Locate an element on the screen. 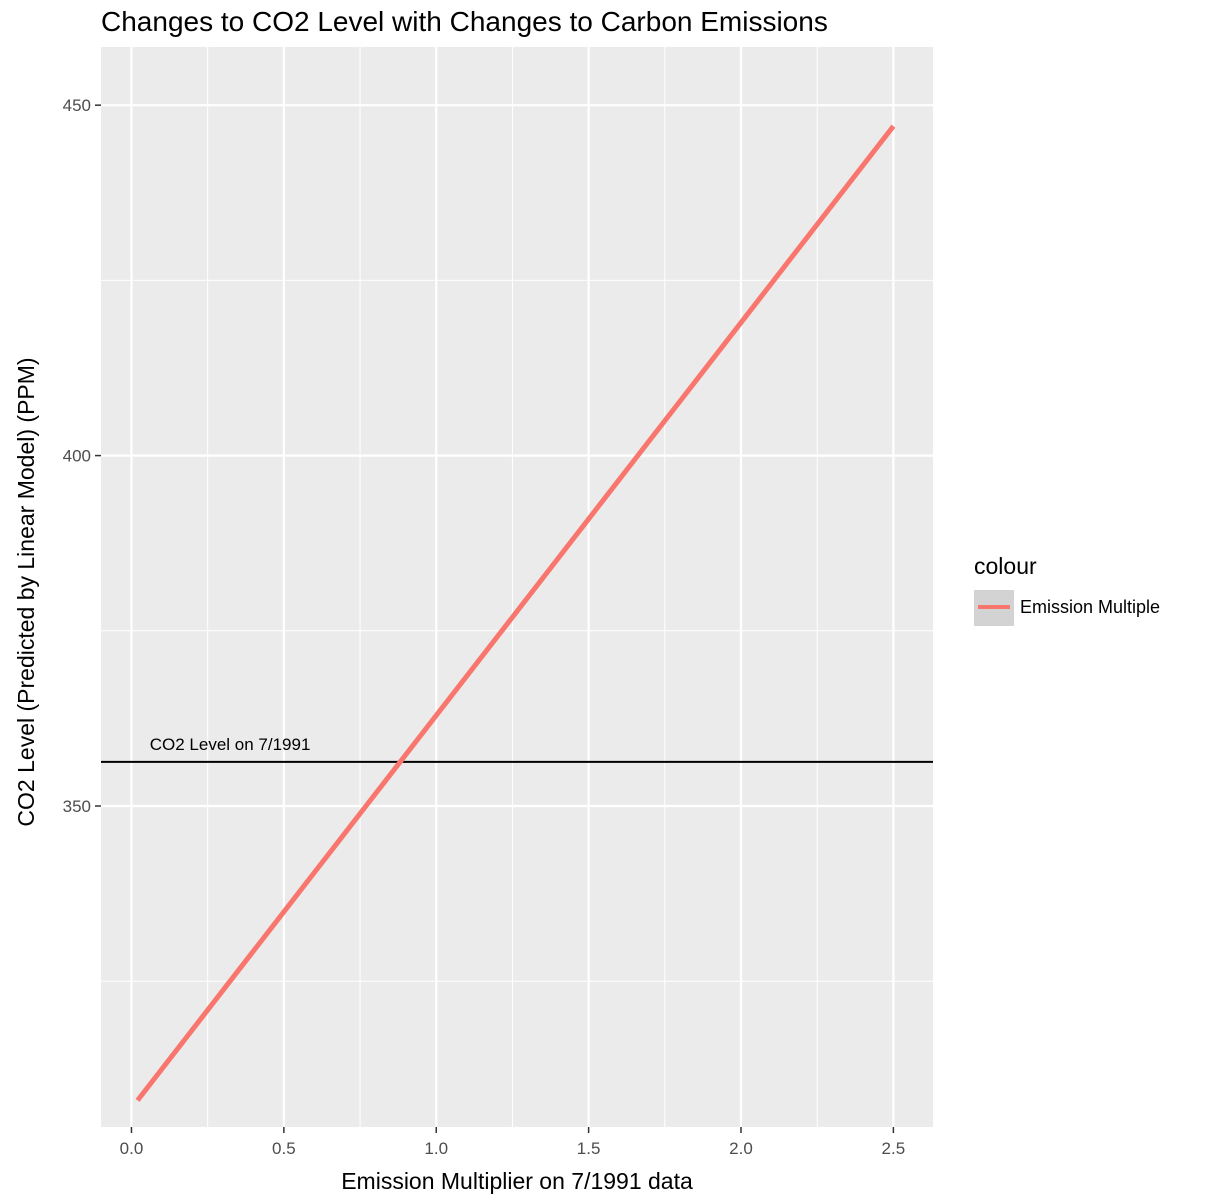  reference-line-group: CO2 Level on 7/1991 is located at coordinates (517, 749).